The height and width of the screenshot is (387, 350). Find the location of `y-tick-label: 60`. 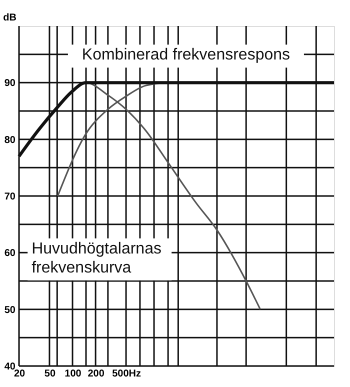

y-tick-label: 60 is located at coordinates (10, 254).